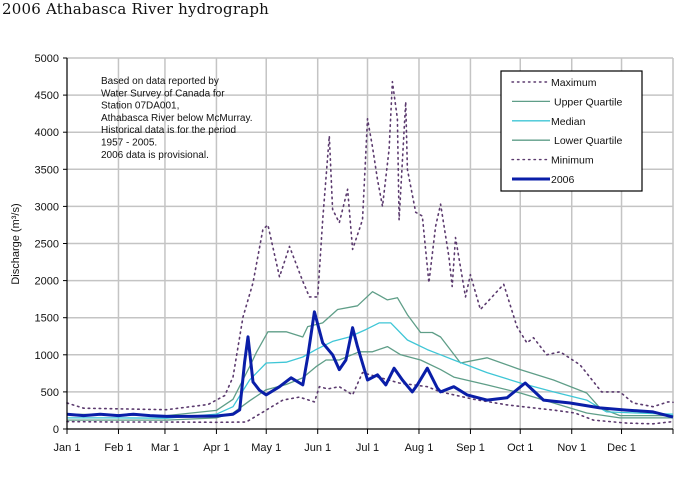 The height and width of the screenshot is (484, 700). What do you see at coordinates (47, 319) in the screenshot?
I see `y-tick-label: 1500` at bounding box center [47, 319].